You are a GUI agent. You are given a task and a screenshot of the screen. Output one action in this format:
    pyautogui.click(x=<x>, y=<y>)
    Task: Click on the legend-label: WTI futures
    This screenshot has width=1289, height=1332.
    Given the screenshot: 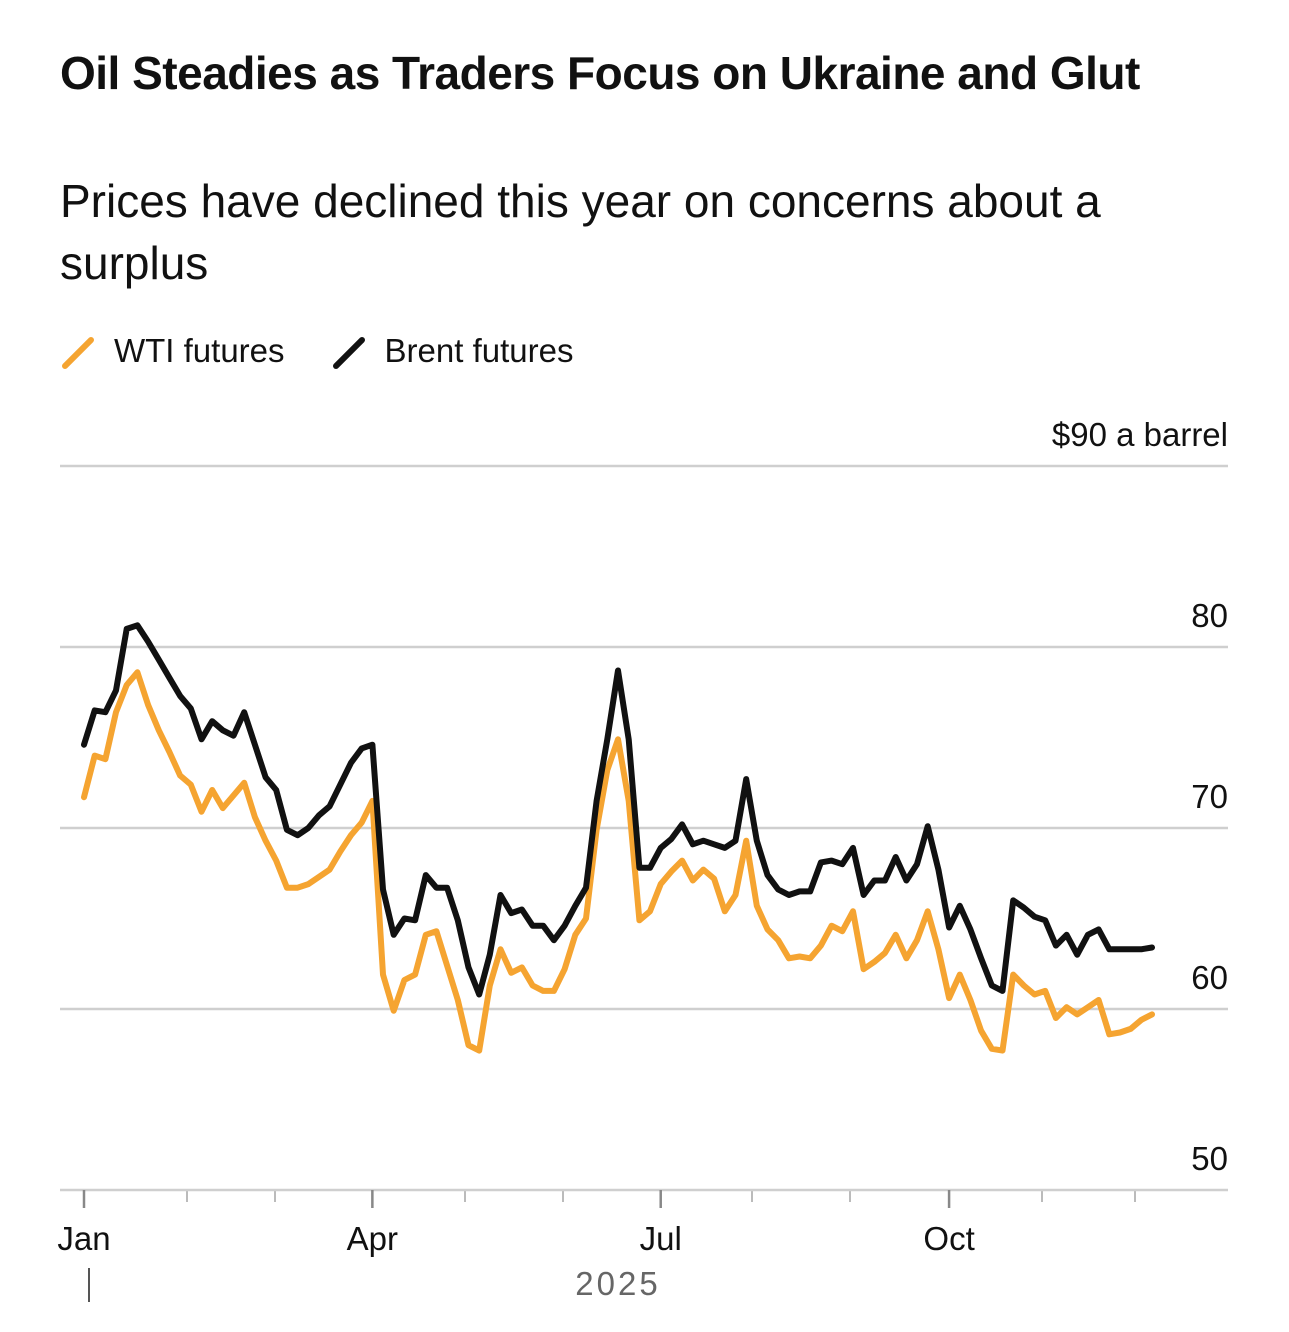 What is the action you would take?
    pyautogui.click(x=199, y=350)
    